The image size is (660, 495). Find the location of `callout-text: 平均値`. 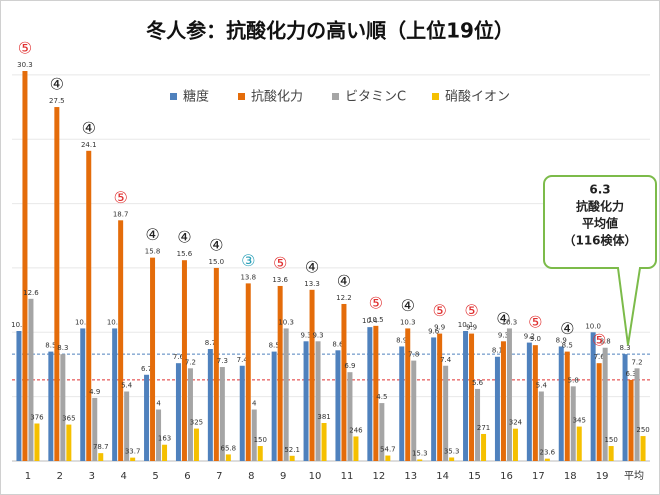

callout-text: 平均値 is located at coordinates (600, 223).